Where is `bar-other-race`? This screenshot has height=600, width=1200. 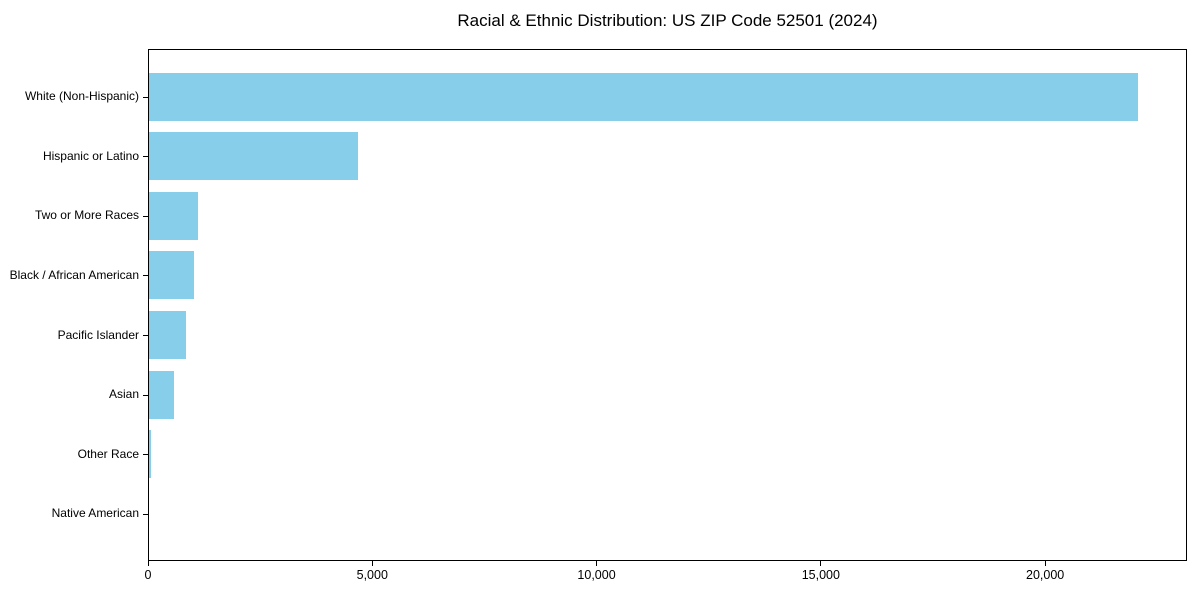
bar-other-race is located at coordinates (150, 454).